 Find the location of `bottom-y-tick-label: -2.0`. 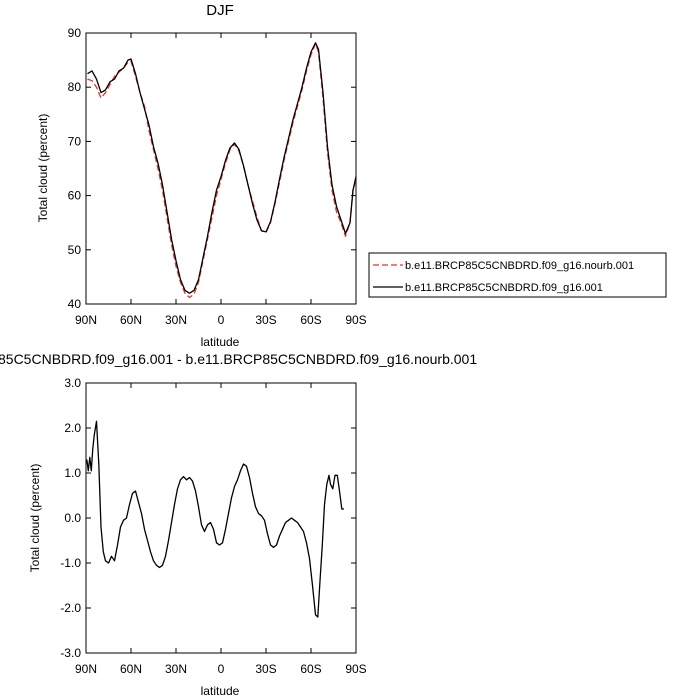

bottom-y-tick-label: -2.0 is located at coordinates (70, 608).